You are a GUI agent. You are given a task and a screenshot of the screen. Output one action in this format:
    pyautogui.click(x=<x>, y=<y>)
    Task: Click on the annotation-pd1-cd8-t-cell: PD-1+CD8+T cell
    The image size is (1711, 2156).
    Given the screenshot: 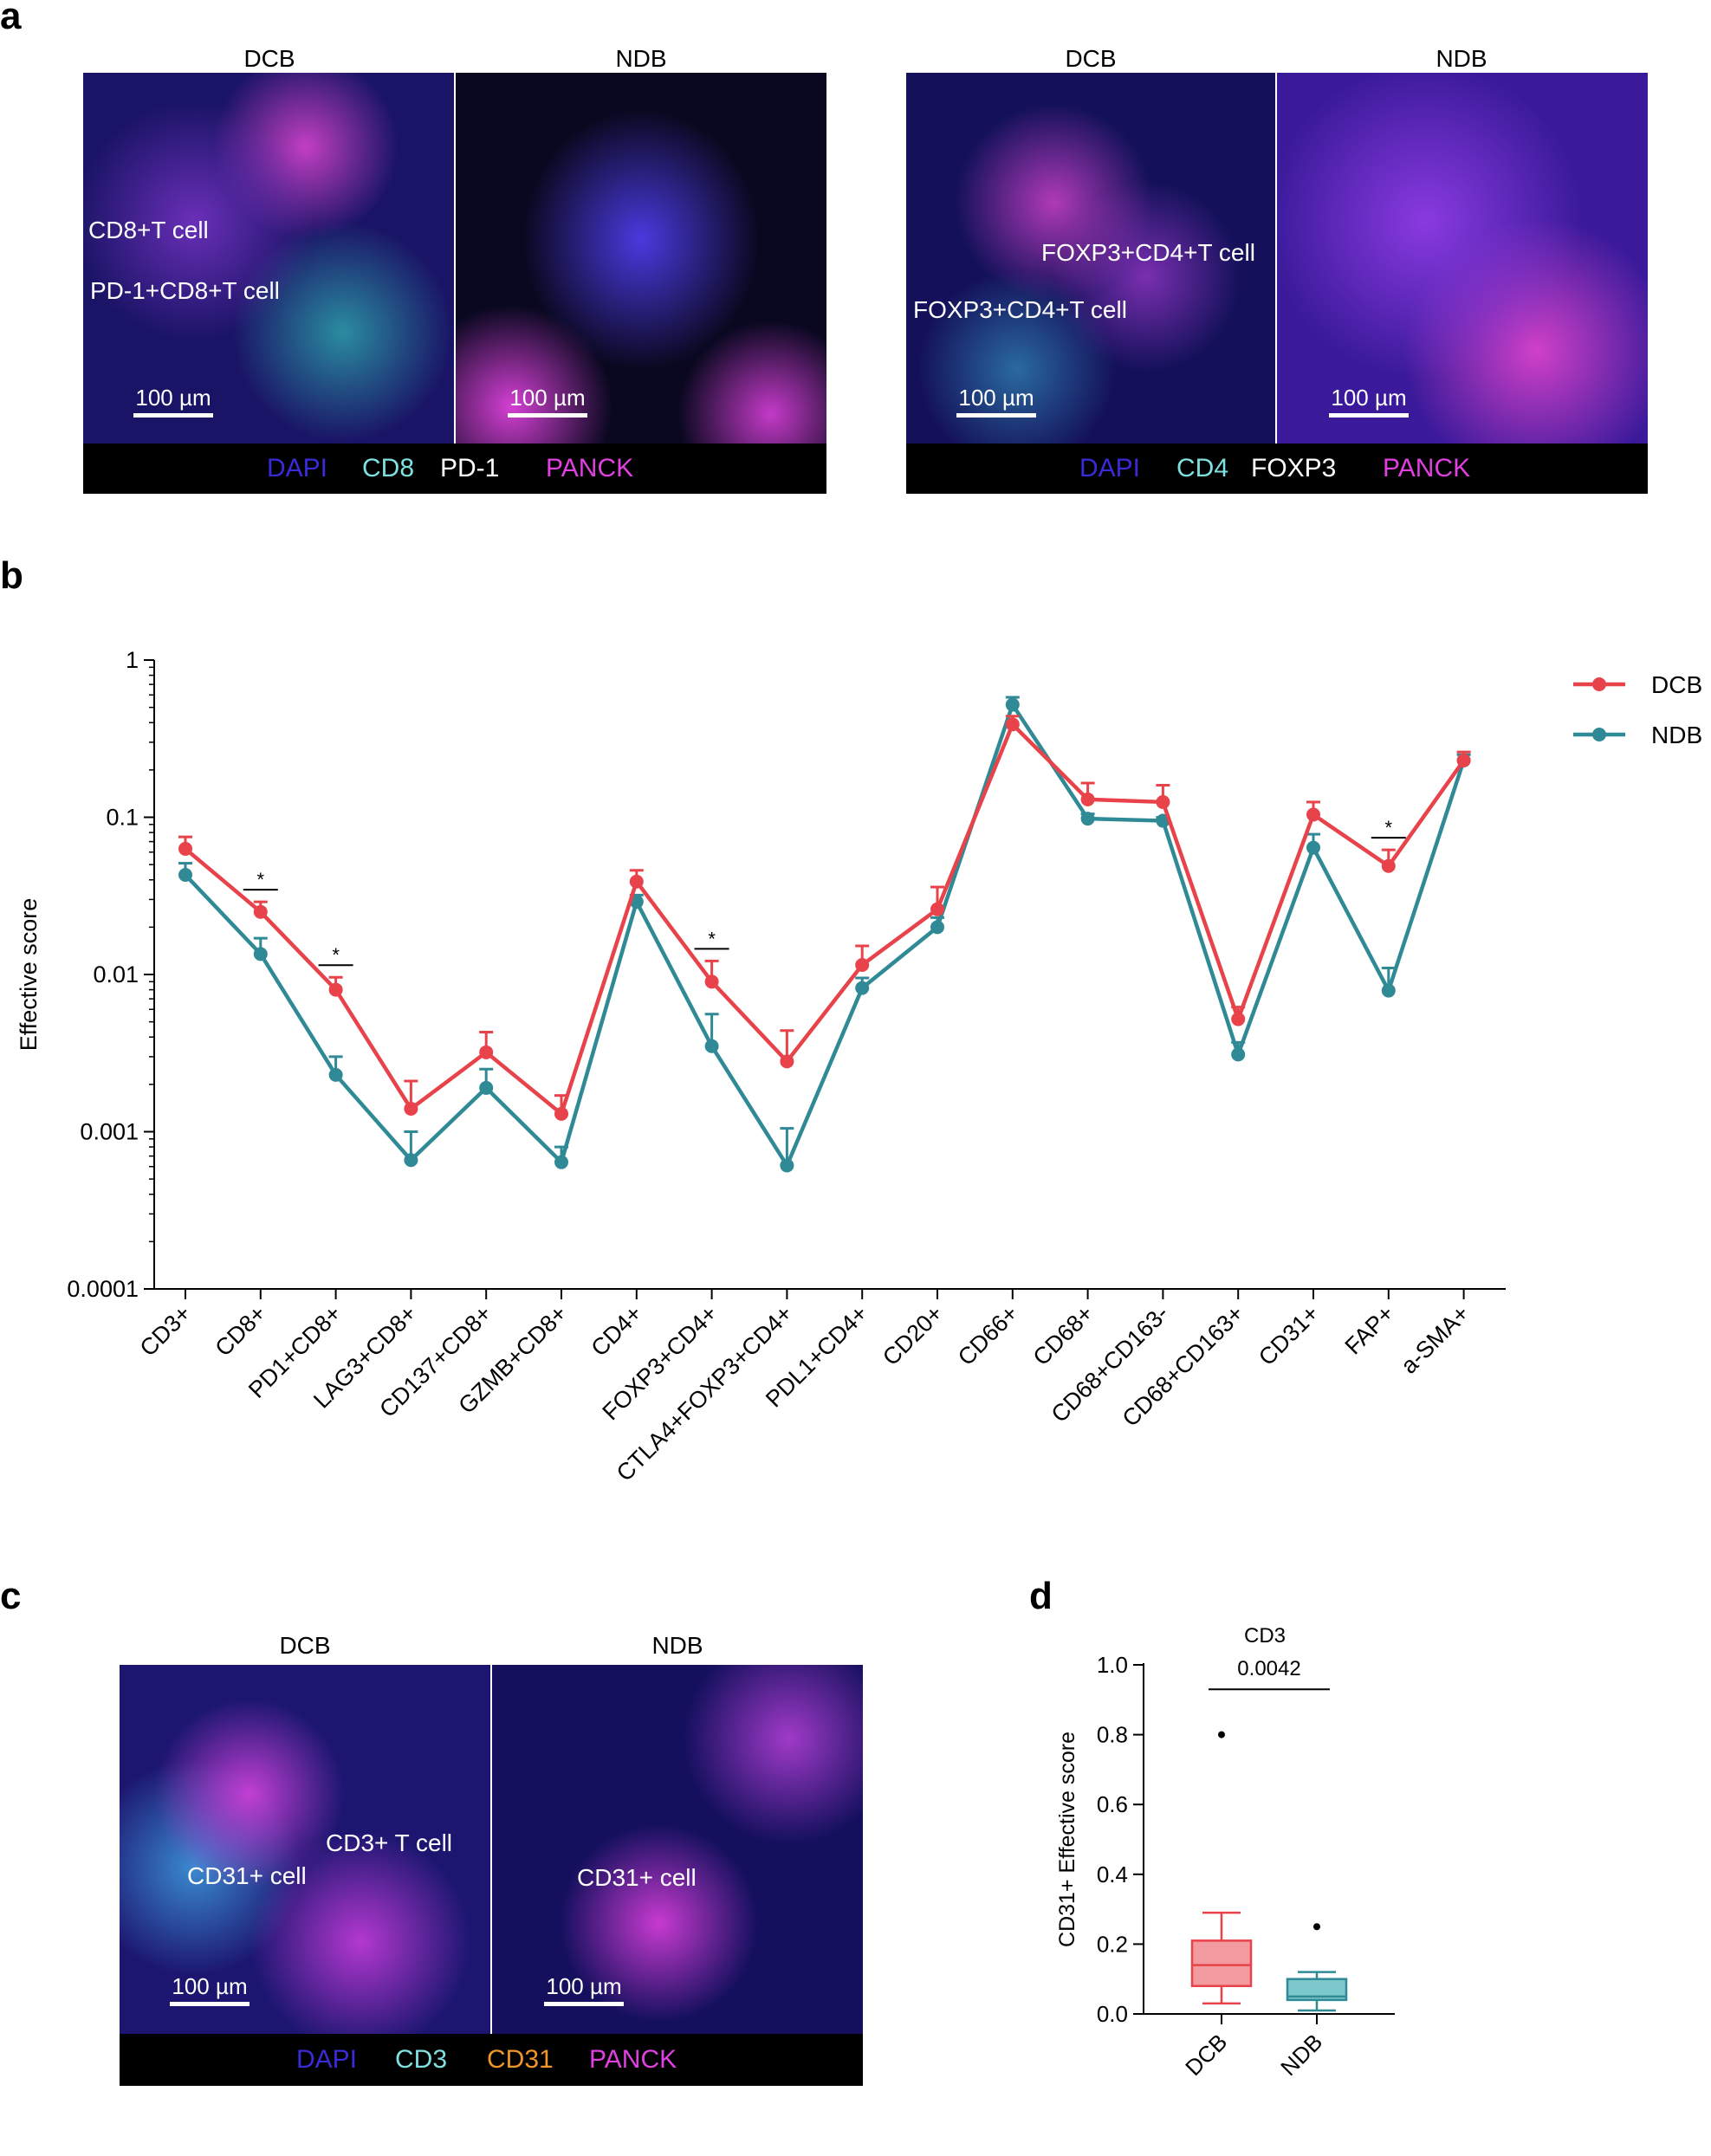 What is the action you would take?
    pyautogui.click(x=185, y=290)
    